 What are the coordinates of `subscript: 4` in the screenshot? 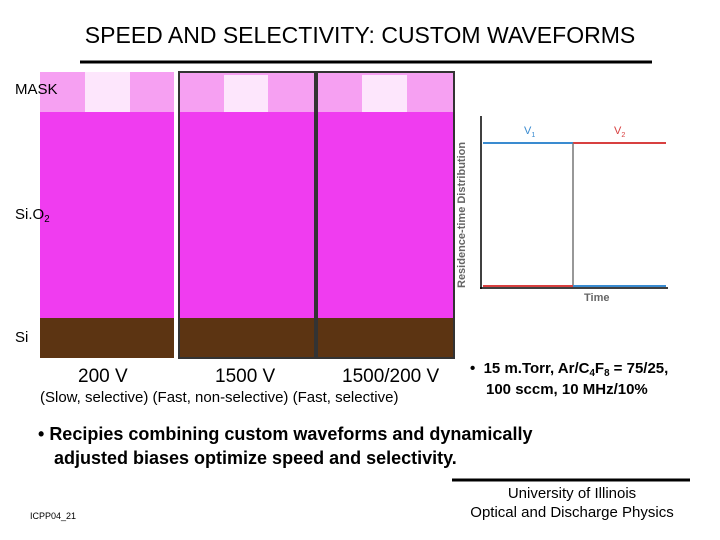 It's located at (592, 373).